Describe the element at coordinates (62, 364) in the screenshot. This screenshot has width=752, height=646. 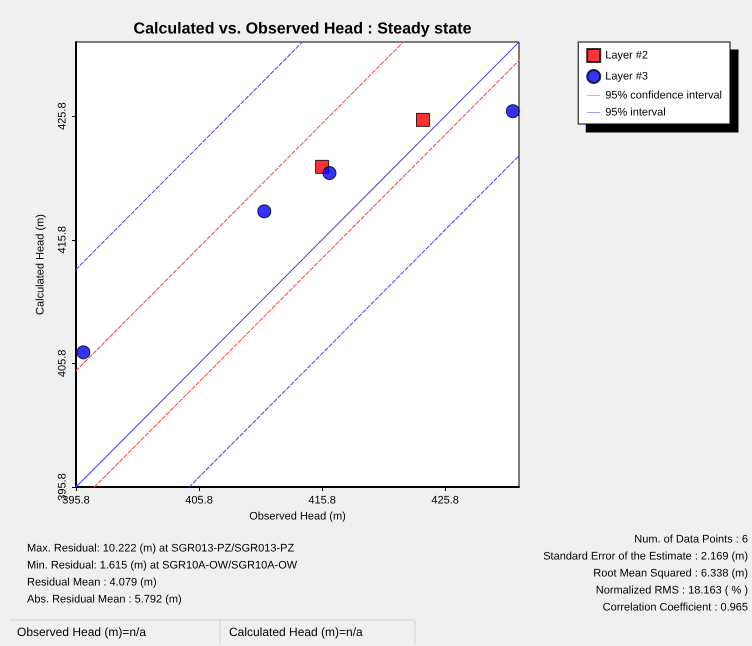
I see `y-tick-label: 405.8` at that location.